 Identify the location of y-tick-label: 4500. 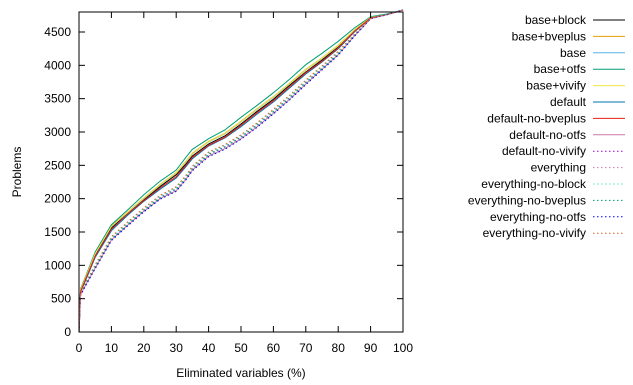
(57, 32).